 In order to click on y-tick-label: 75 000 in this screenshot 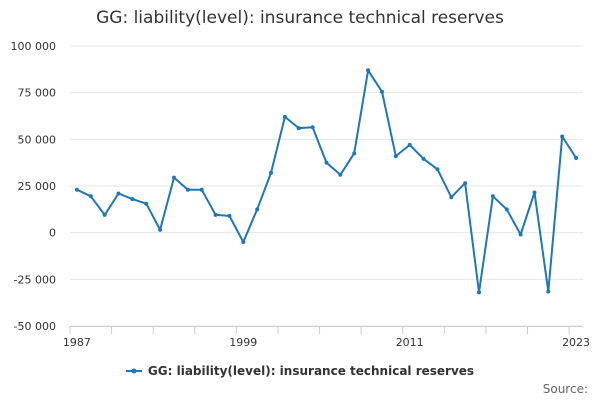, I will do `click(37, 93)`.